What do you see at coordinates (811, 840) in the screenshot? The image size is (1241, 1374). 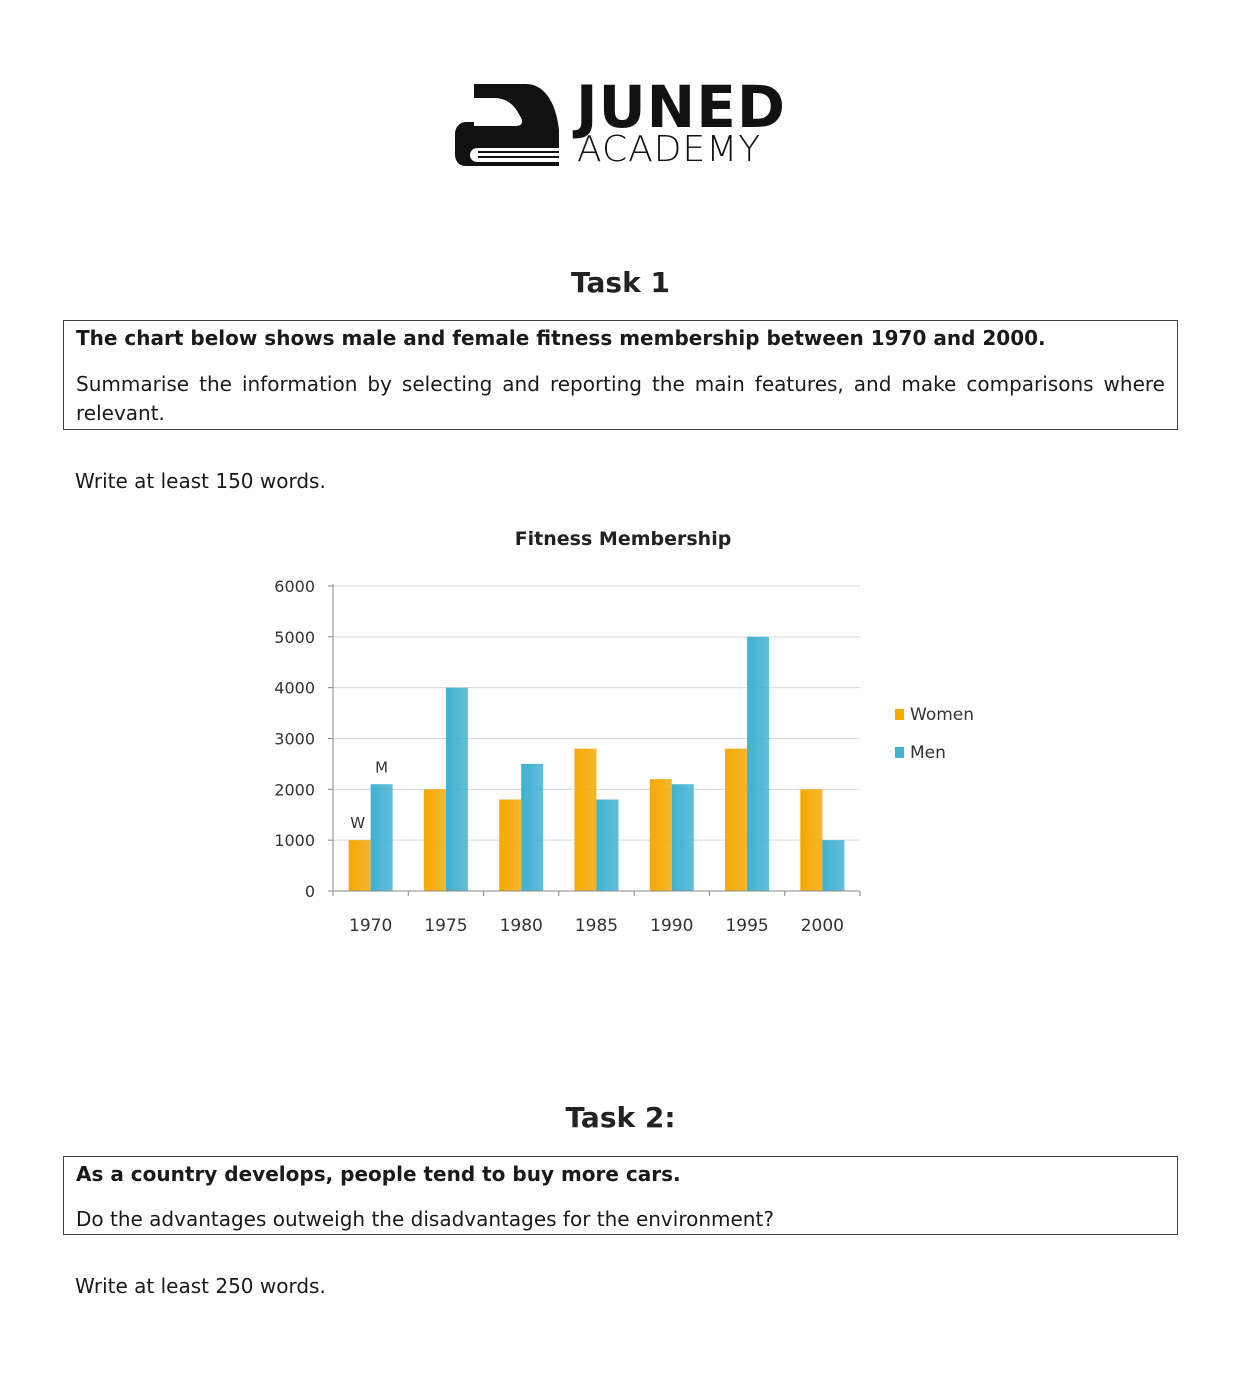 I see `bar-women-2000` at bounding box center [811, 840].